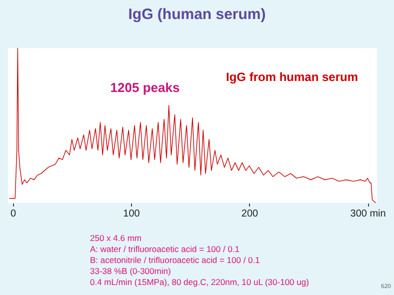 Image resolution: width=394 pixels, height=295 pixels. What do you see at coordinates (131, 214) in the screenshot?
I see `x-tick-label: 100` at bounding box center [131, 214].